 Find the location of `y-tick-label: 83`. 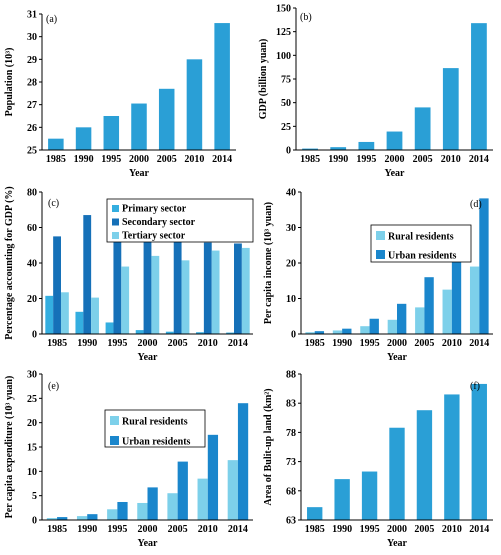

y-tick-label: 83 is located at coordinates (291, 404).